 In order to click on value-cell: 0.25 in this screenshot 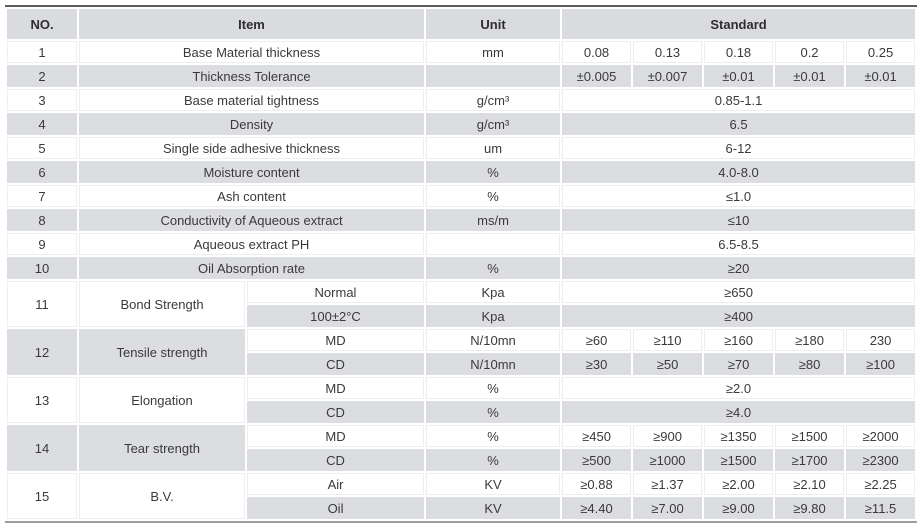, I will do `click(881, 52)`.